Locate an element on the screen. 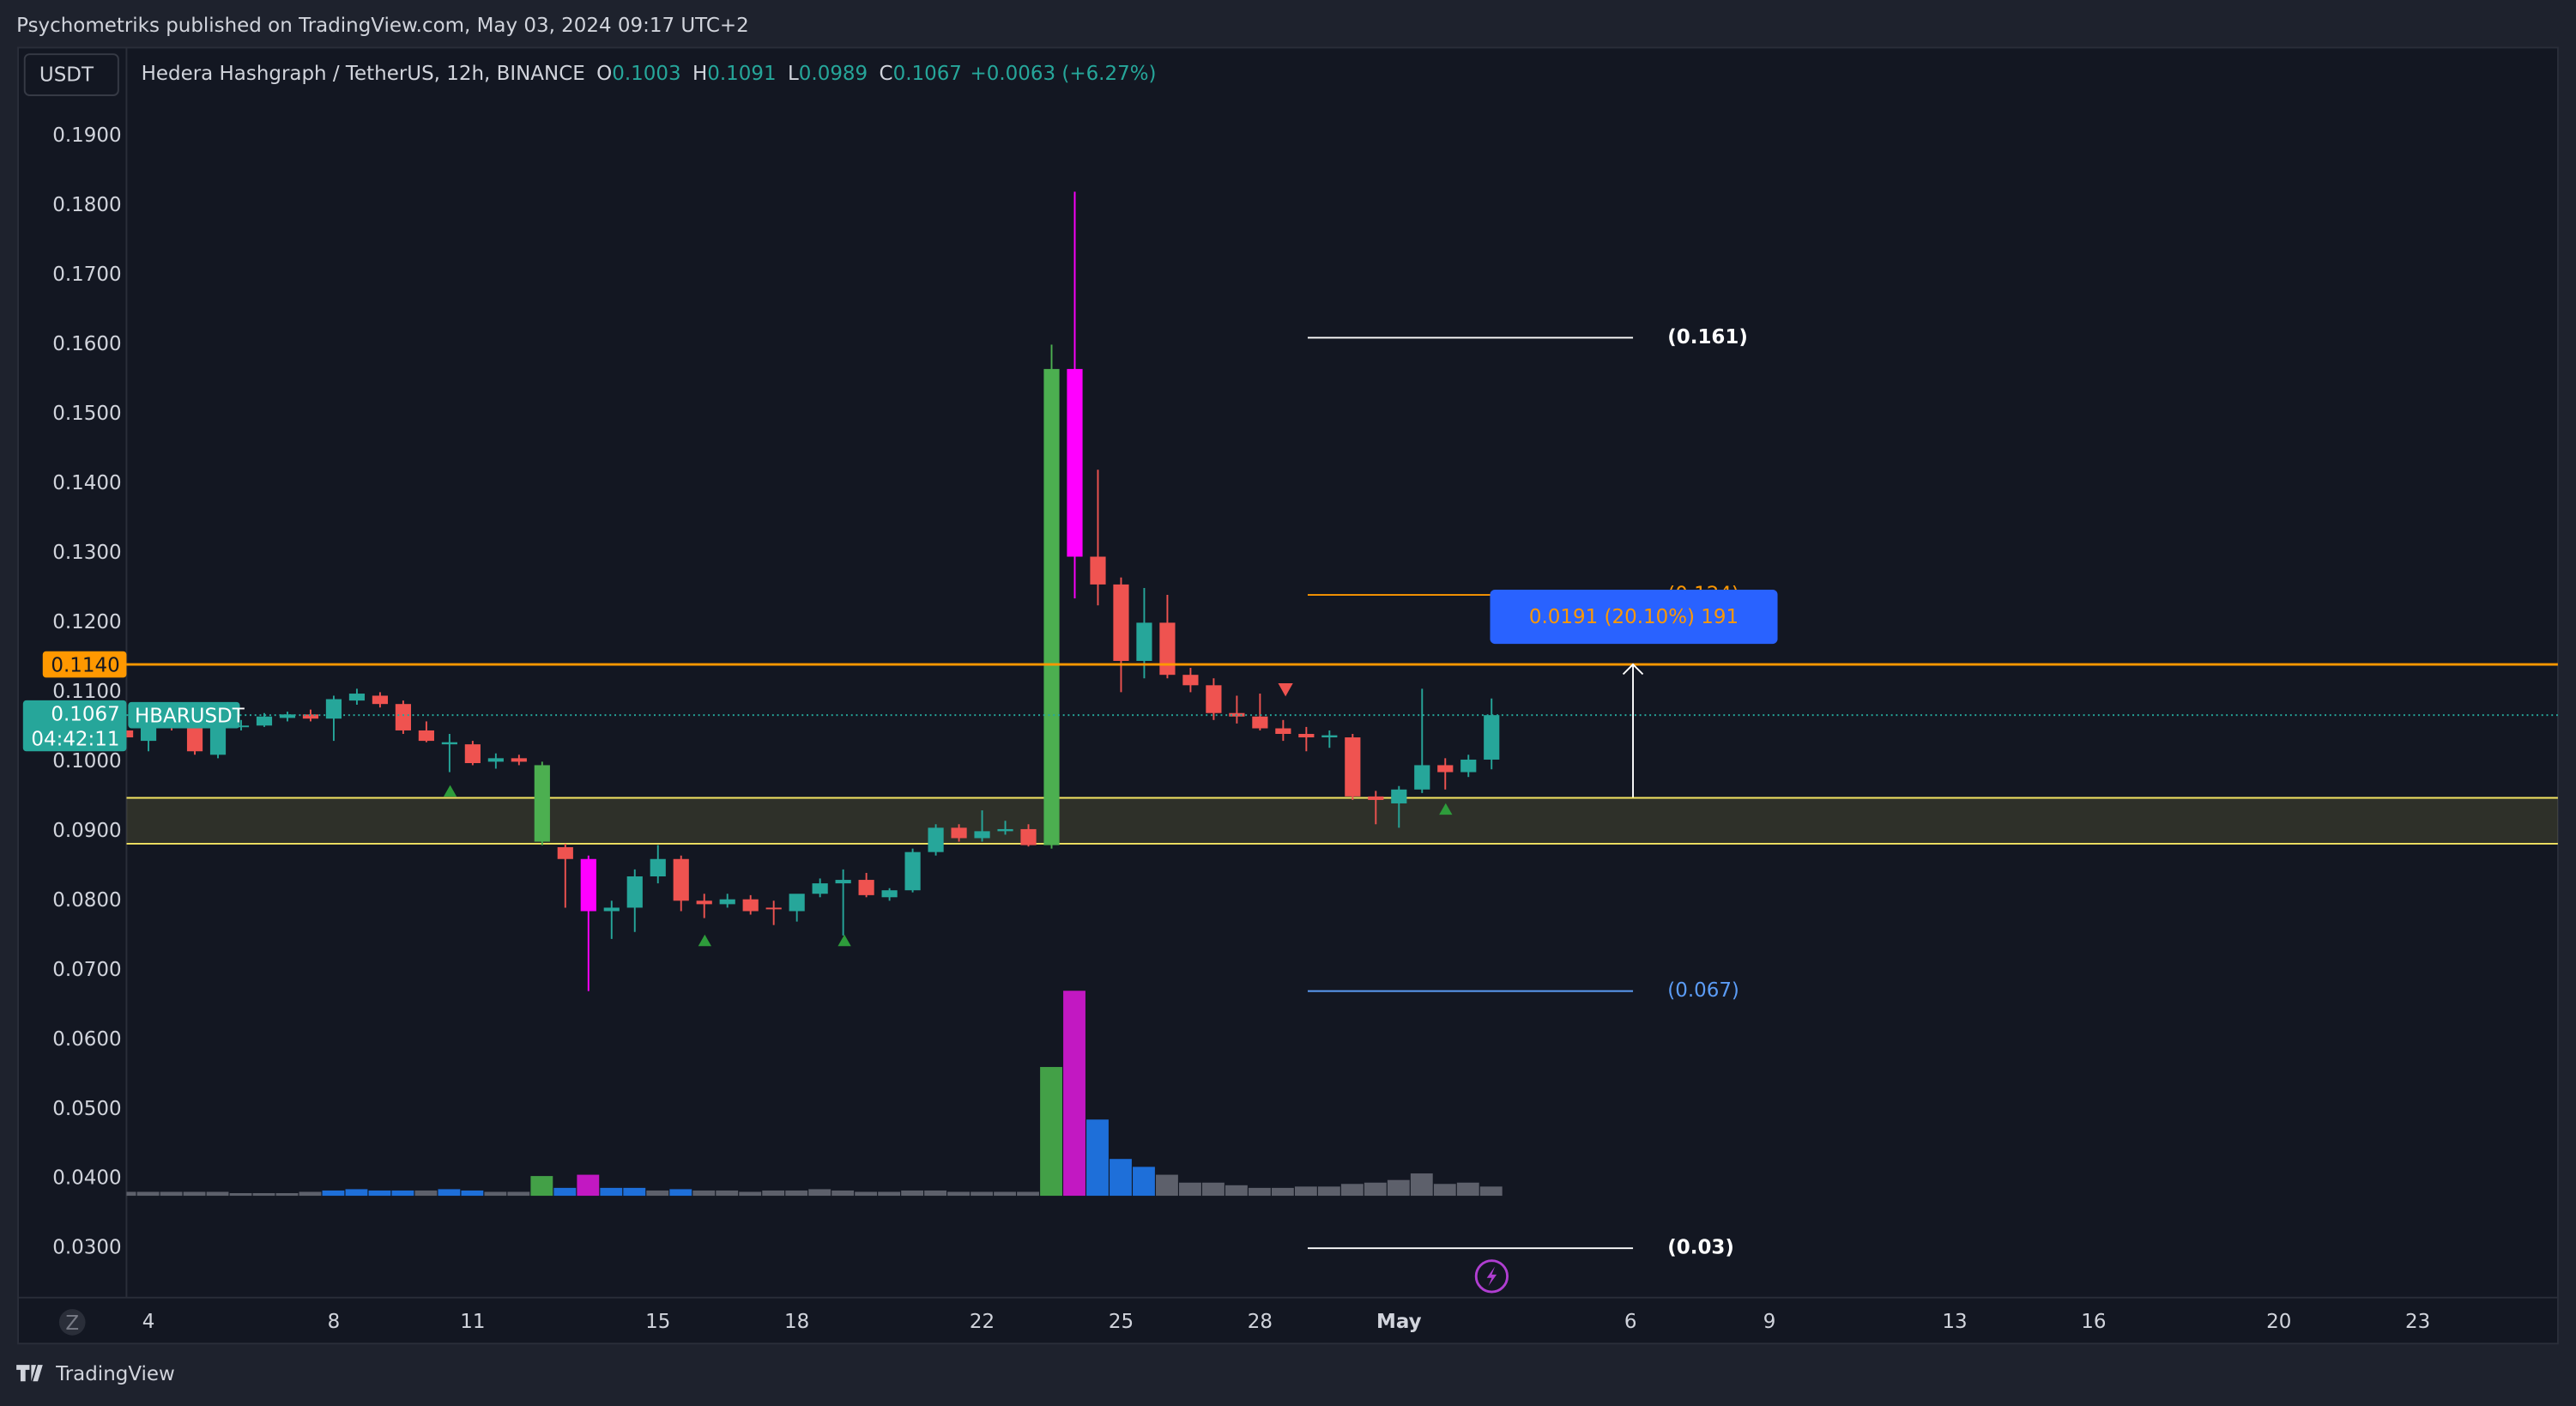 The image size is (2576, 1406). y-tick-label: 0.1500 is located at coordinates (86, 414).